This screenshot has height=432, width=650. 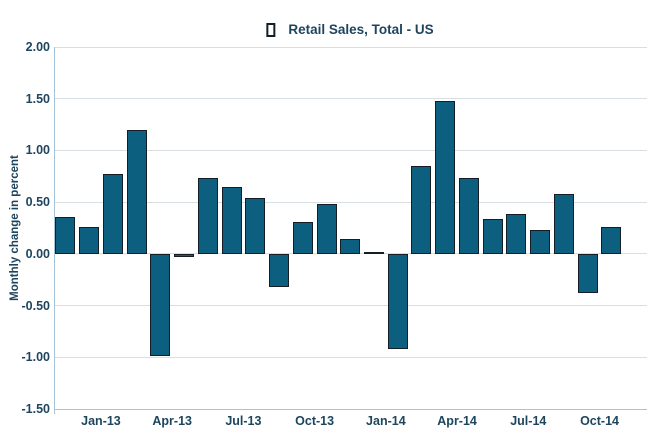 I want to click on x-axis-tick-label: Jul-13, so click(x=243, y=421).